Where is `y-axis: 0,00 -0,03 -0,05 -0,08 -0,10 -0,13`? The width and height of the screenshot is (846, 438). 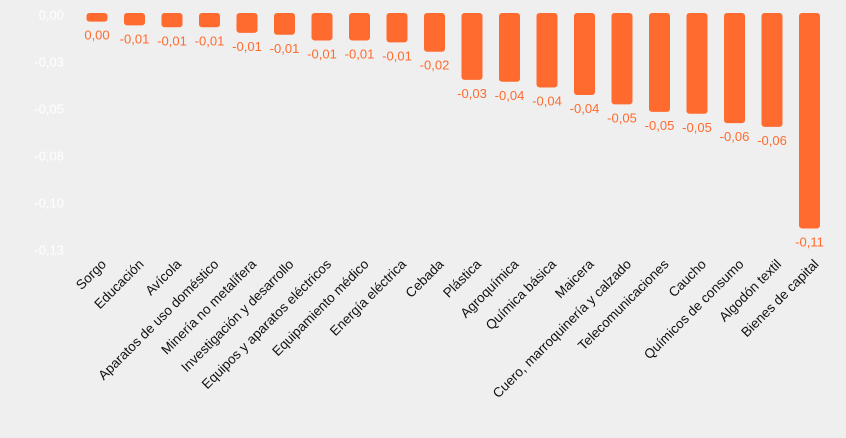
y-axis: 0,00 -0,03 -0,05 -0,08 -0,10 -0,13 is located at coordinates (49, 132).